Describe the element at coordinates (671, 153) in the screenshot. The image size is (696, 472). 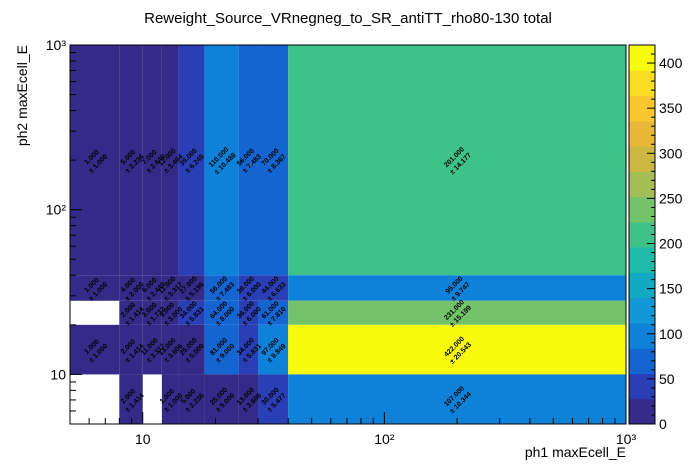
I see `colorbar-tick-label: 300` at that location.